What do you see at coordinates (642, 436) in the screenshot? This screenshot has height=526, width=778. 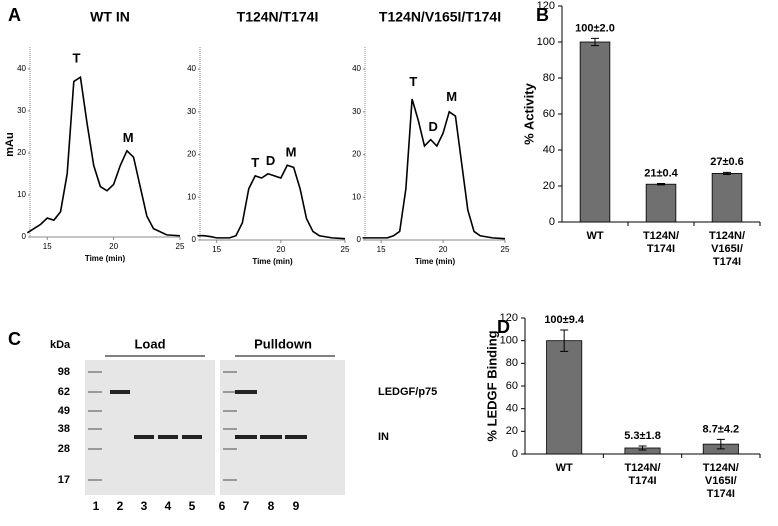 I see `value-label: 5.3±1.8` at bounding box center [642, 436].